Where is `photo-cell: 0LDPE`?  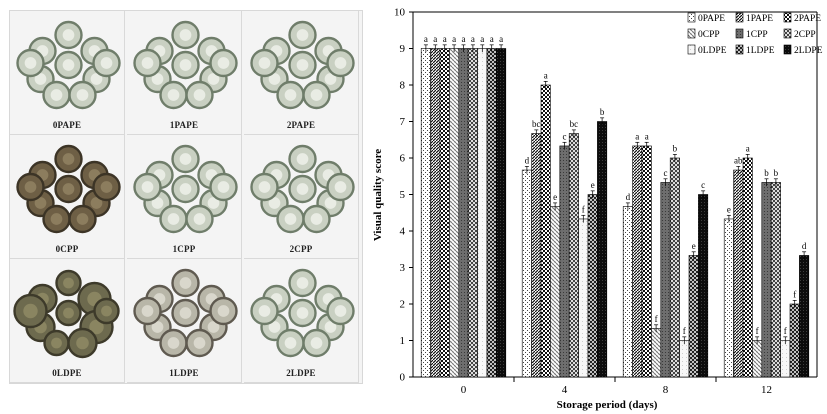
photo-cell: 0LDPE is located at coordinates (67, 321).